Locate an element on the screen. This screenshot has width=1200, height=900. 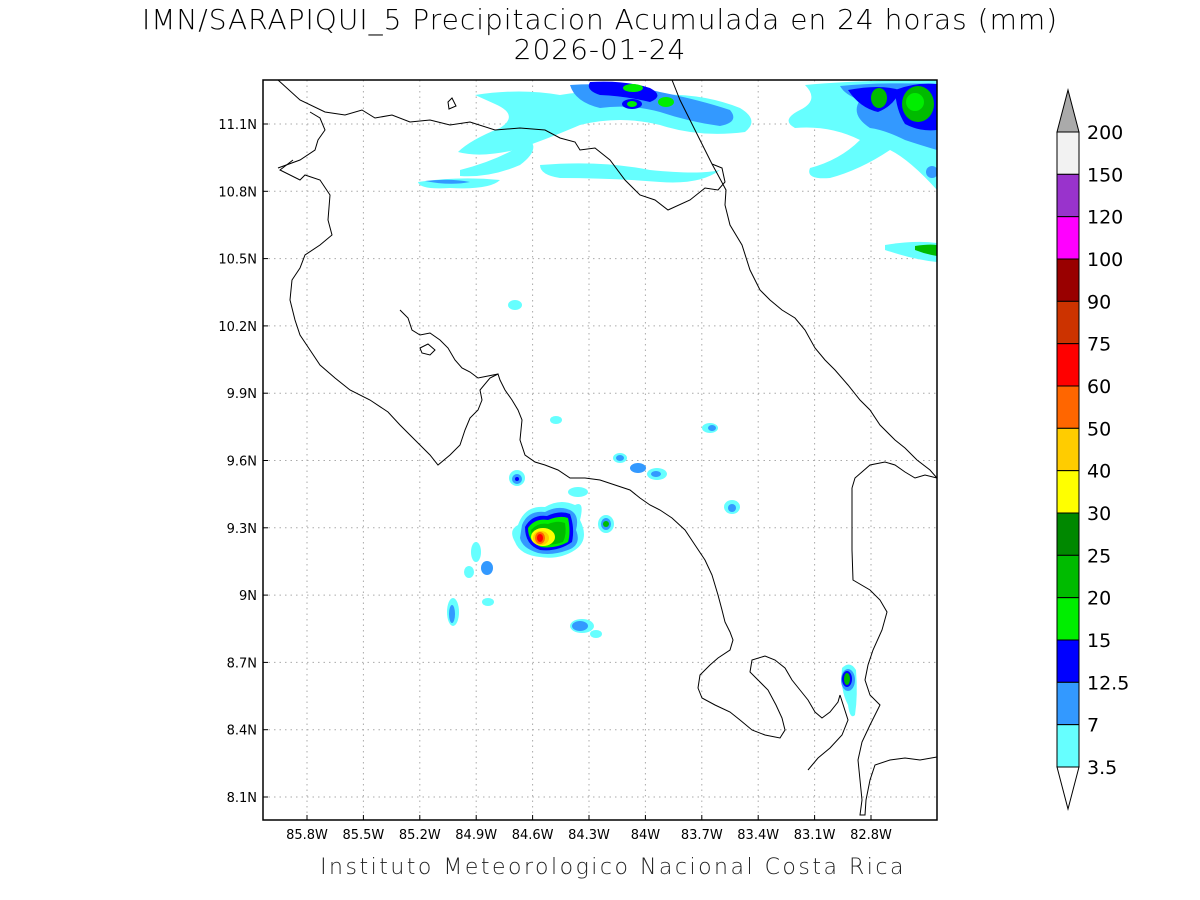
colorbar-label: 3.5 is located at coordinates (1102, 768).